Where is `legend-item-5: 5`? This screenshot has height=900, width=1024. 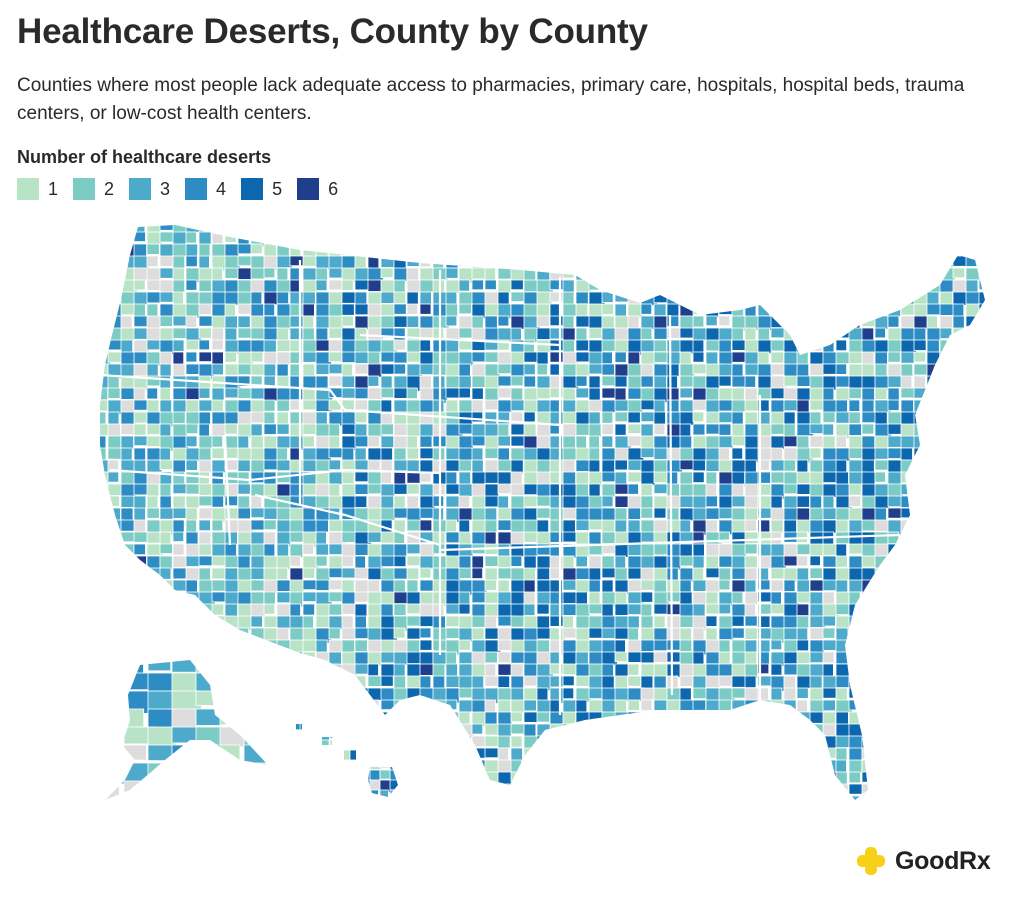 legend-item-5: 5 is located at coordinates (261, 189).